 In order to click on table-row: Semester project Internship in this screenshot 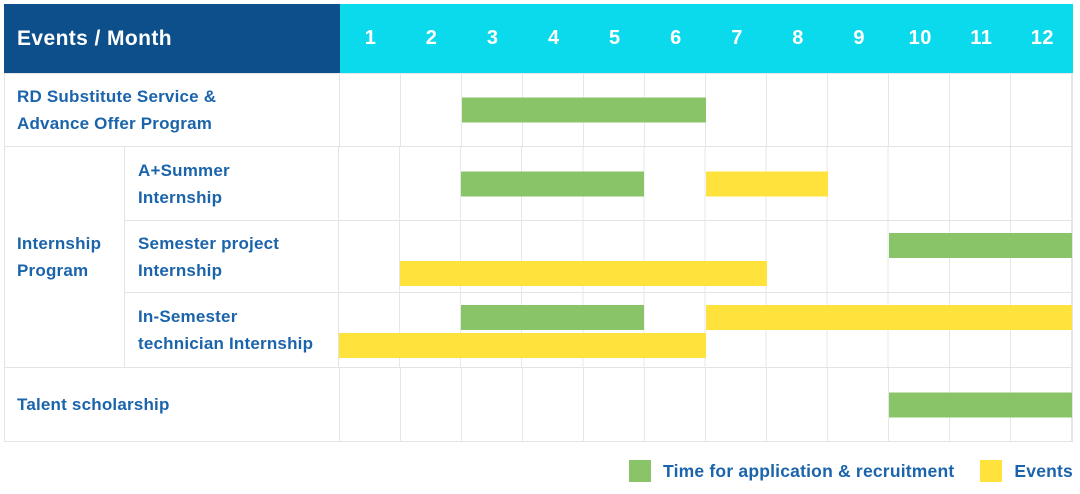, I will do `click(598, 257)`.